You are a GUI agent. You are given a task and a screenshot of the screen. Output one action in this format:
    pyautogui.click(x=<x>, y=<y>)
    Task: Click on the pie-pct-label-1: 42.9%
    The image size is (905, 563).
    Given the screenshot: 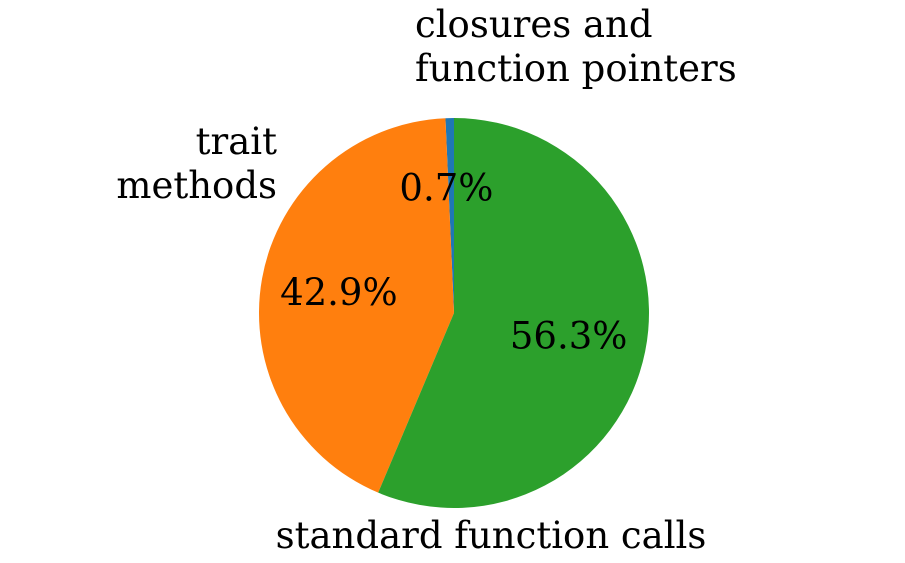 What is the action you would take?
    pyautogui.click(x=339, y=292)
    